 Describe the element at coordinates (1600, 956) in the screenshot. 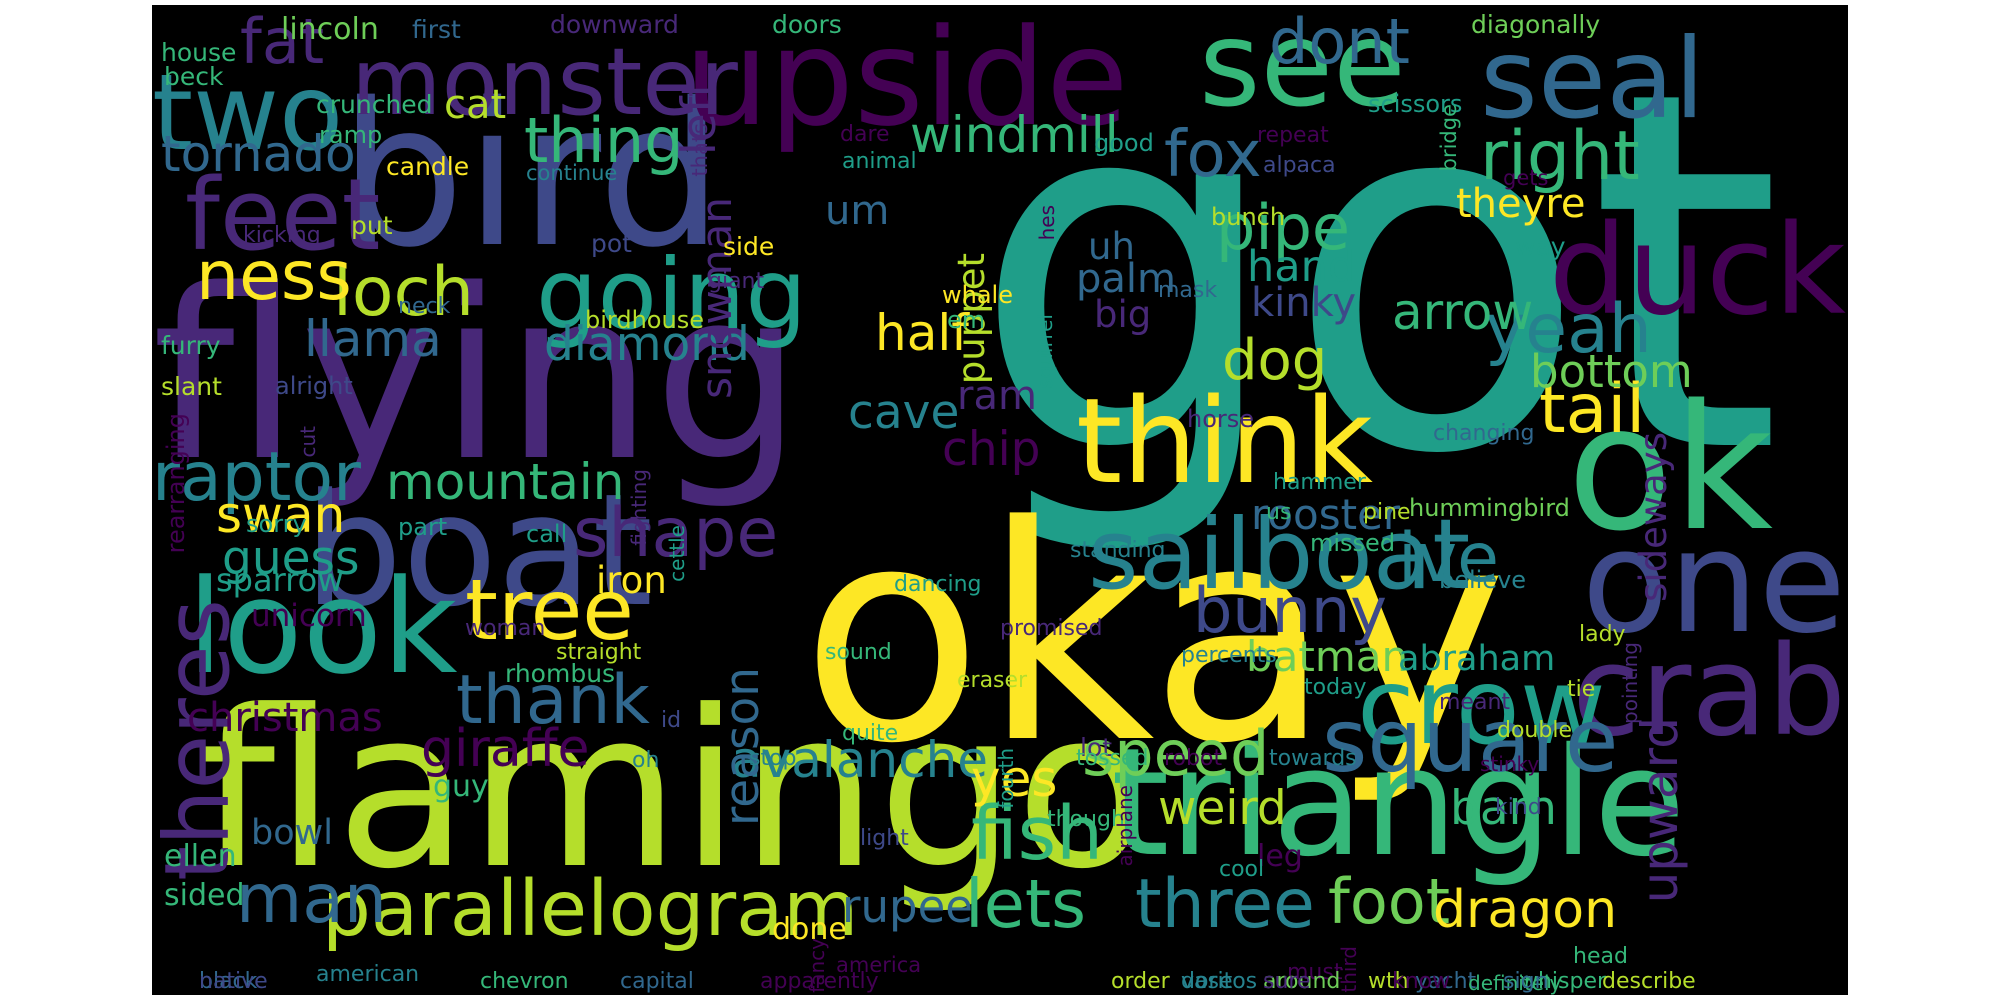

I see `word-head: head` at that location.